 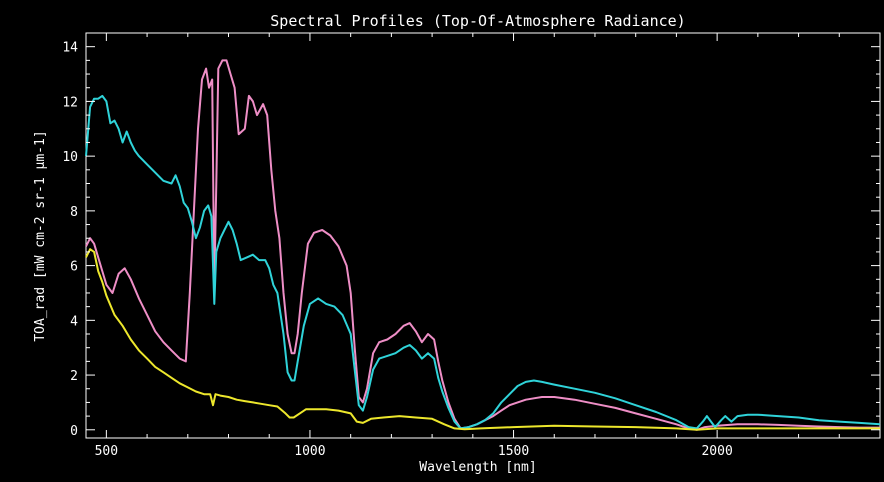 I want to click on y-tick-label: 4, so click(x=74, y=321).